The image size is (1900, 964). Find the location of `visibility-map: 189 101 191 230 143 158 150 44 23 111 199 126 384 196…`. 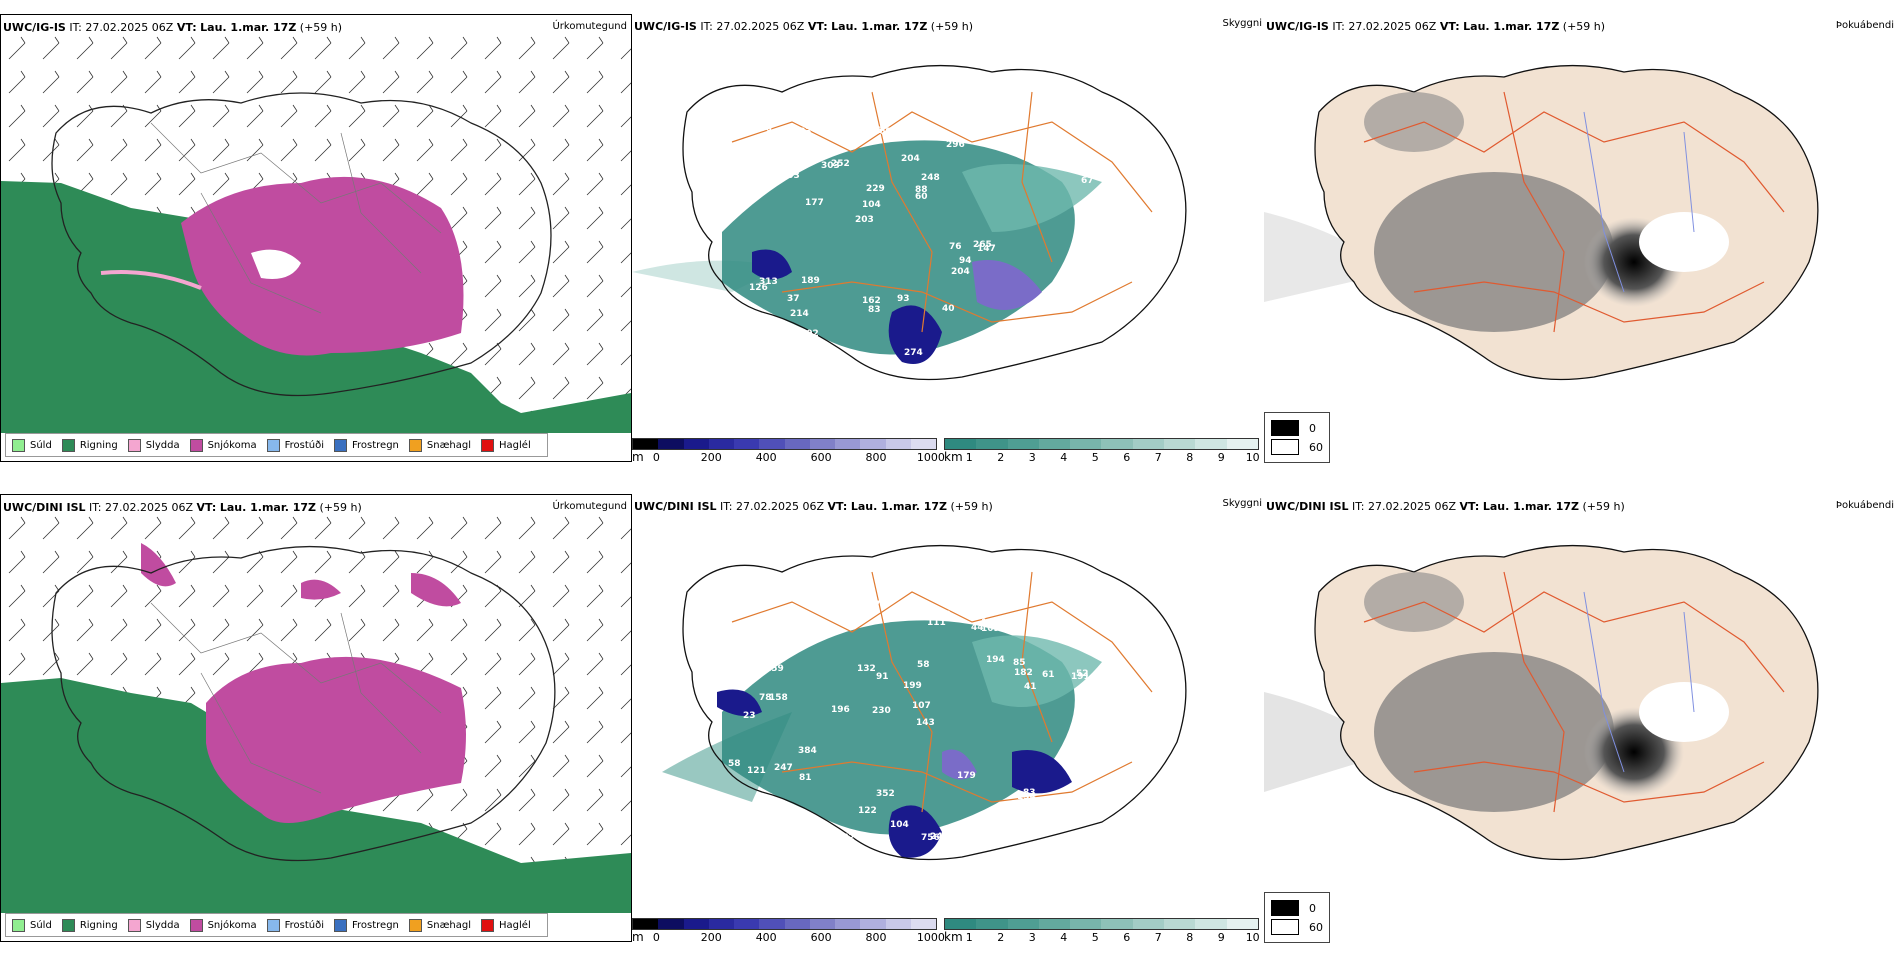

visibility-map: 189 101 191 230 143 158 150 44 23 111 199 126 384 196… is located at coordinates (924, 702).